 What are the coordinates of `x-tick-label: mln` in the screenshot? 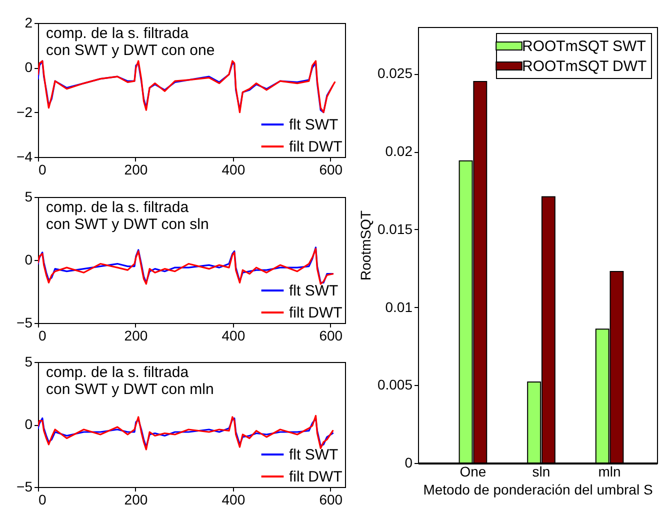 It's located at (609, 472).